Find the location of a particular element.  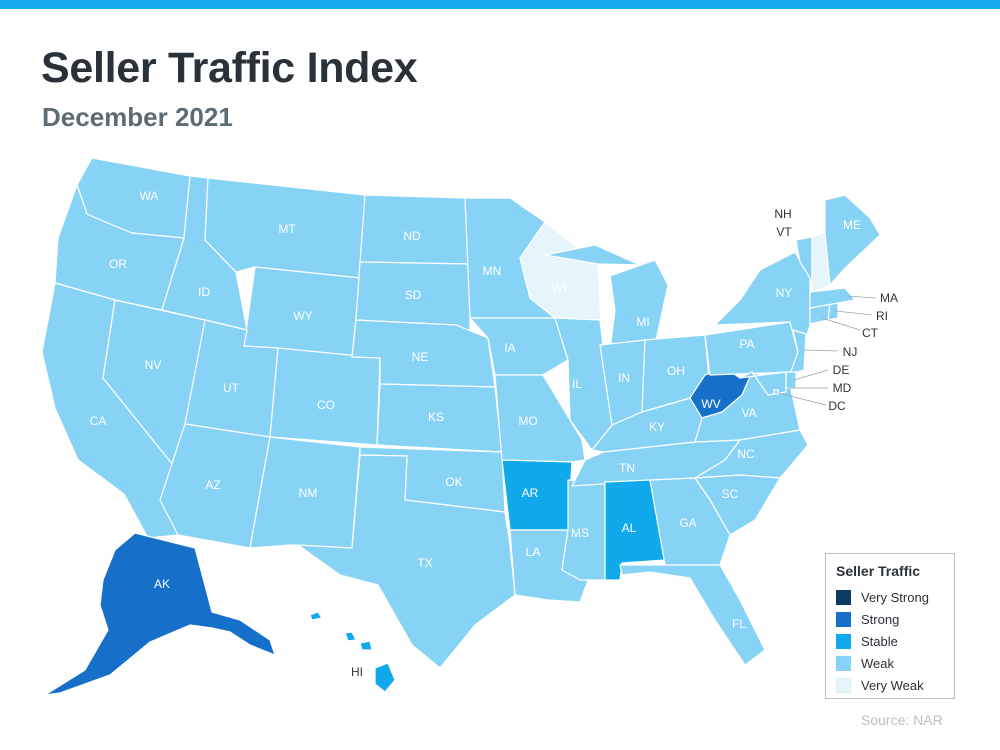

state-label-in: IN is located at coordinates (624, 378).